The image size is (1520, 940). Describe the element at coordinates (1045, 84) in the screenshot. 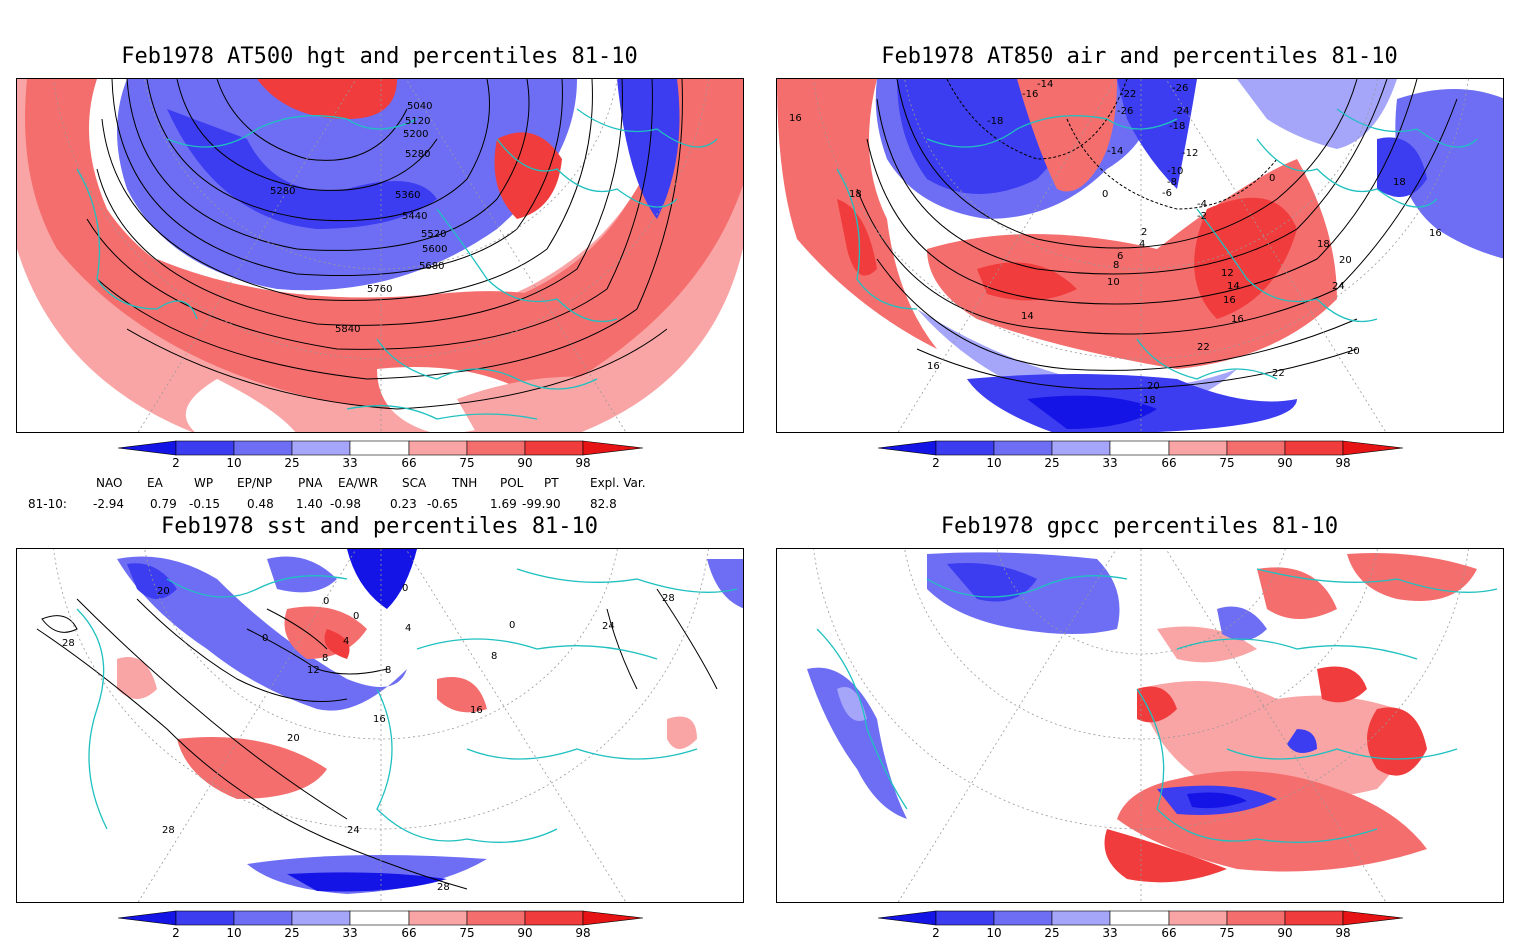

I see `contour-label: -14` at that location.